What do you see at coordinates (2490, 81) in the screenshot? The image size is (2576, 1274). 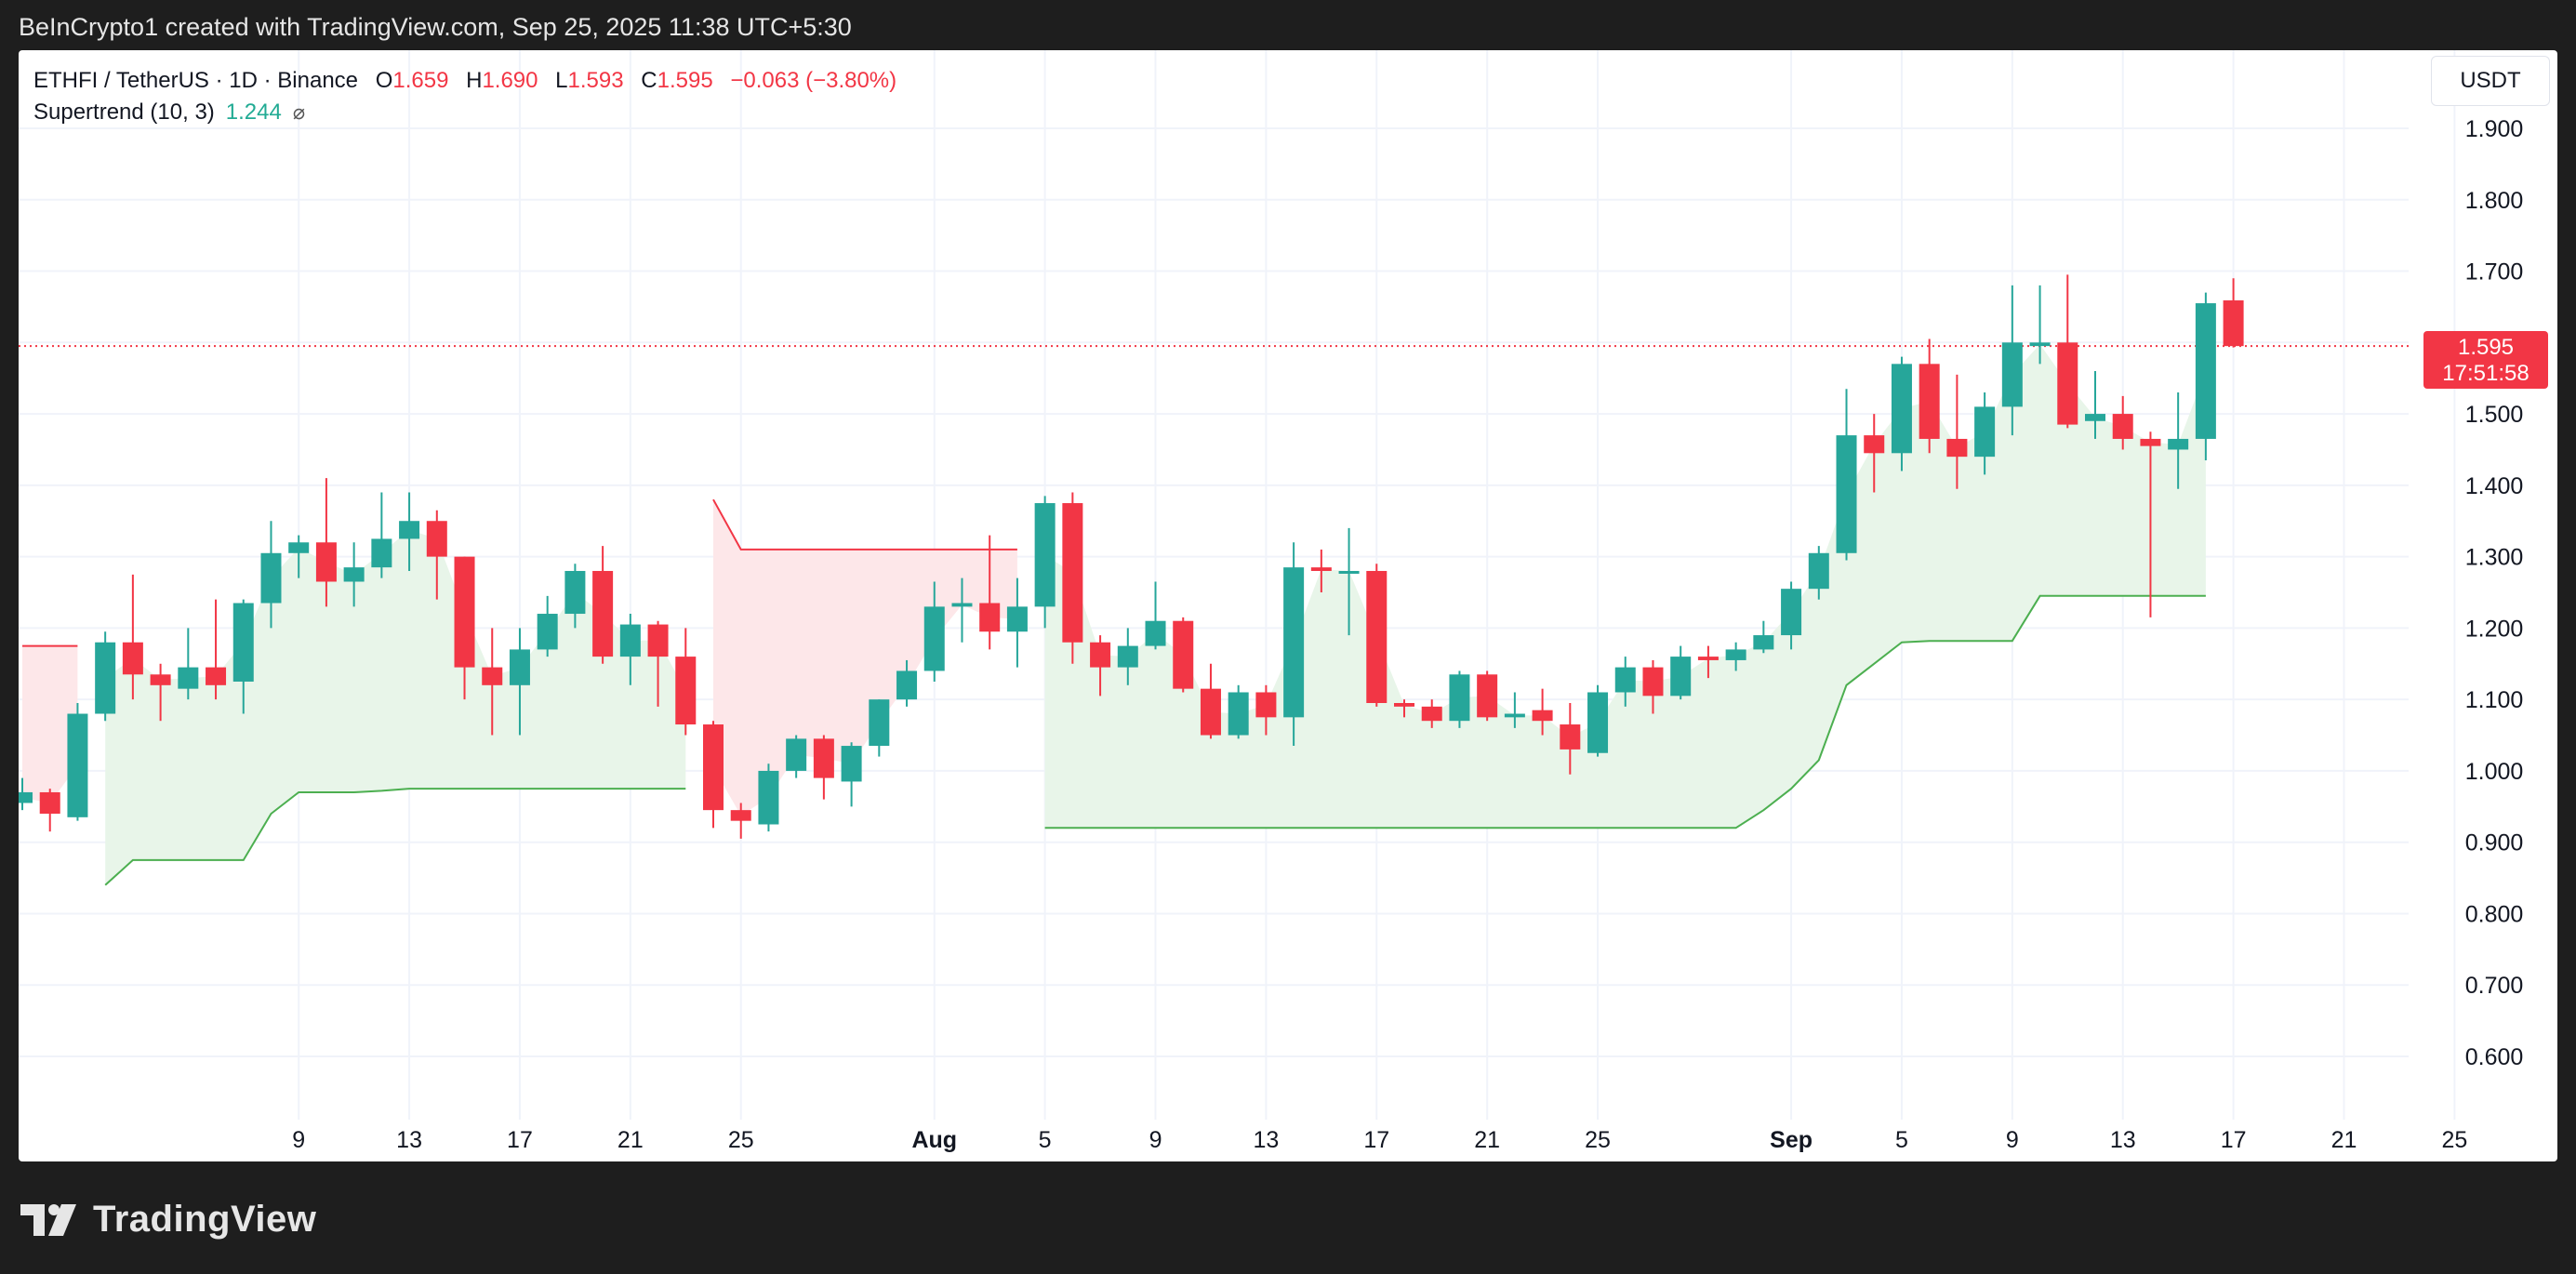 I see `currency-selector: USDT` at bounding box center [2490, 81].